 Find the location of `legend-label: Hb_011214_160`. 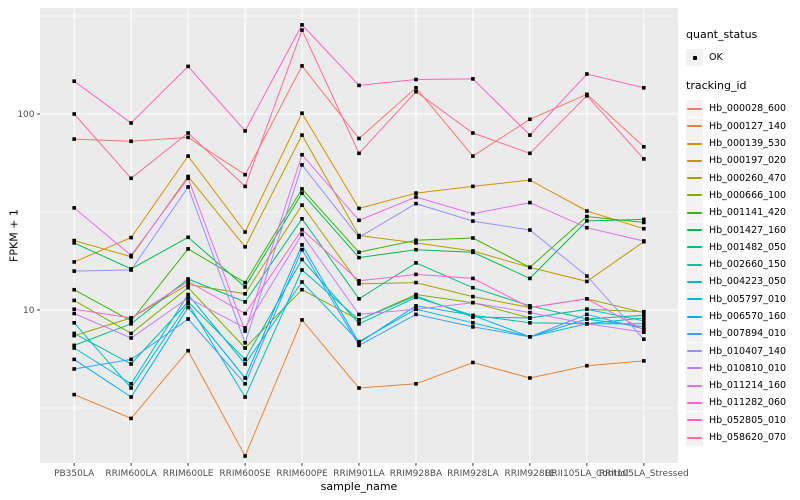

legend-label: Hb_011214_160 is located at coordinates (748, 386).